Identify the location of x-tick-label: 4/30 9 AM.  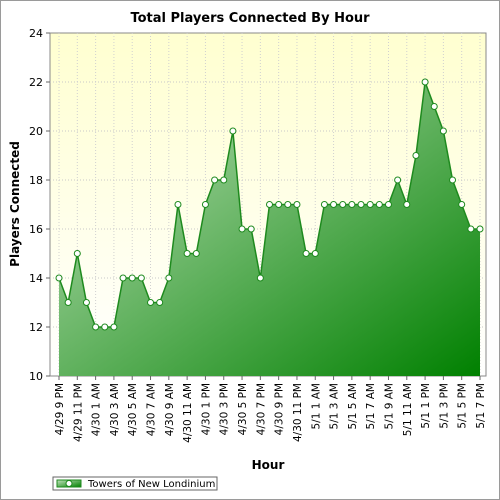
(170, 409).